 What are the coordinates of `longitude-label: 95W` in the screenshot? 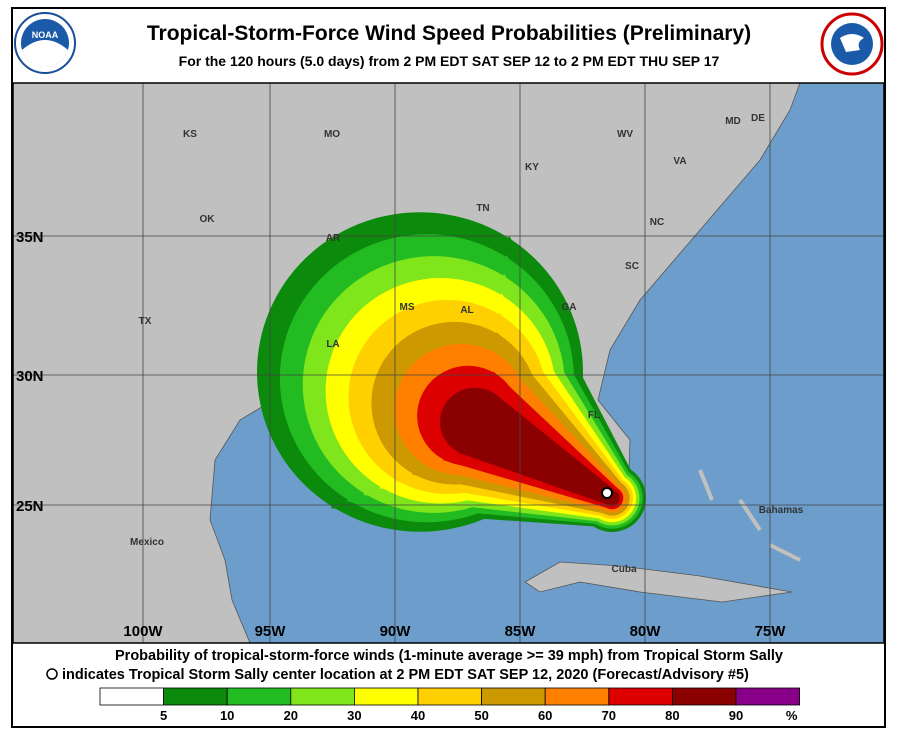 It's located at (271, 631).